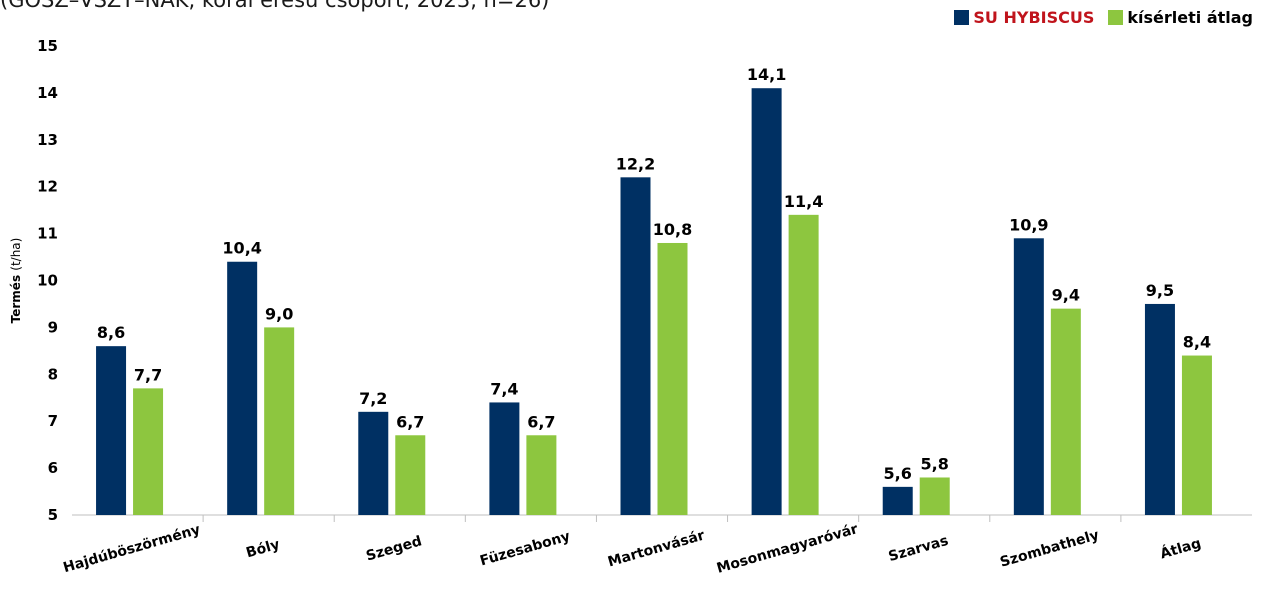 Image resolution: width=1283 pixels, height=600 pixels. I want to click on y-axis-label-text: Termés, so click(16, 297).